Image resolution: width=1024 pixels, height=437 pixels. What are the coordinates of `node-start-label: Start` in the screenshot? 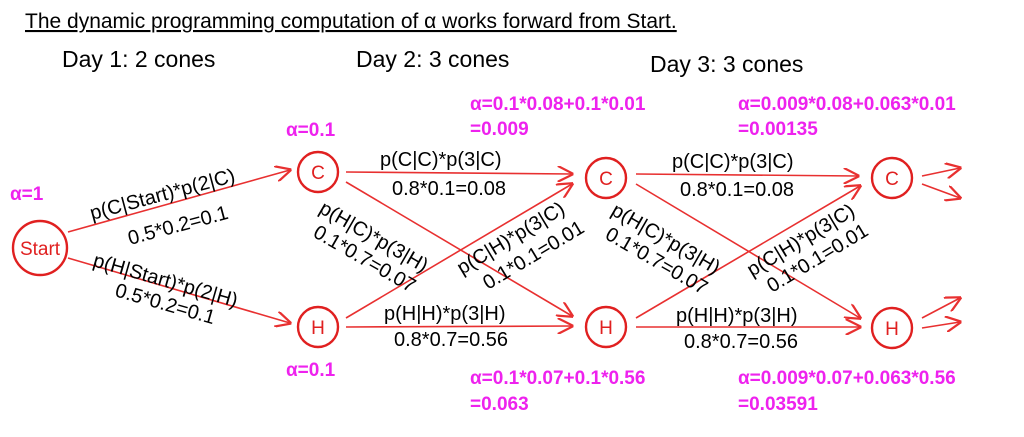 It's located at (40, 249).